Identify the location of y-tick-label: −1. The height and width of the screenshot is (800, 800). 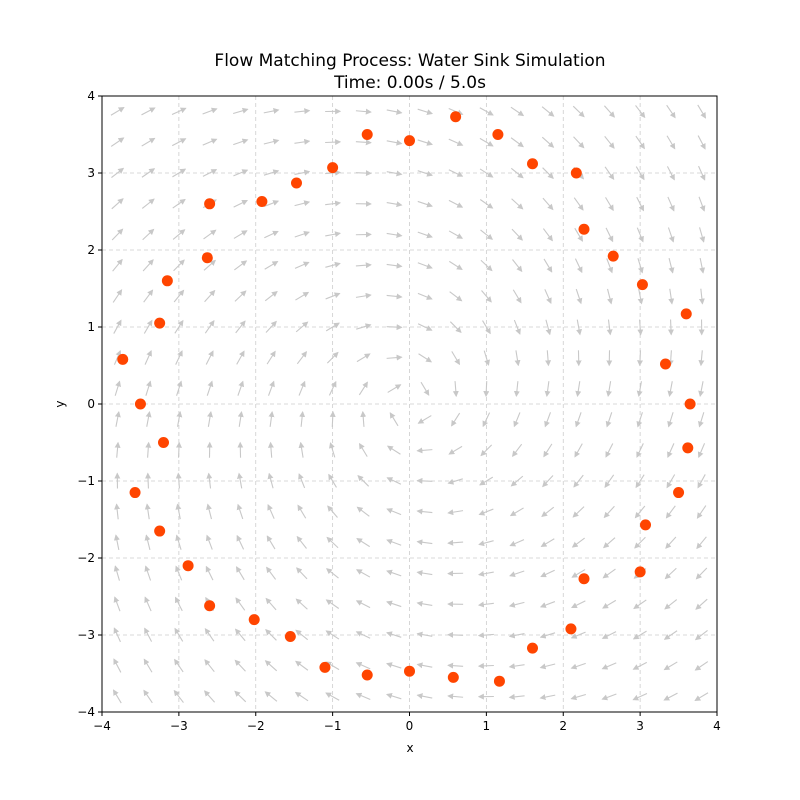
(86, 481).